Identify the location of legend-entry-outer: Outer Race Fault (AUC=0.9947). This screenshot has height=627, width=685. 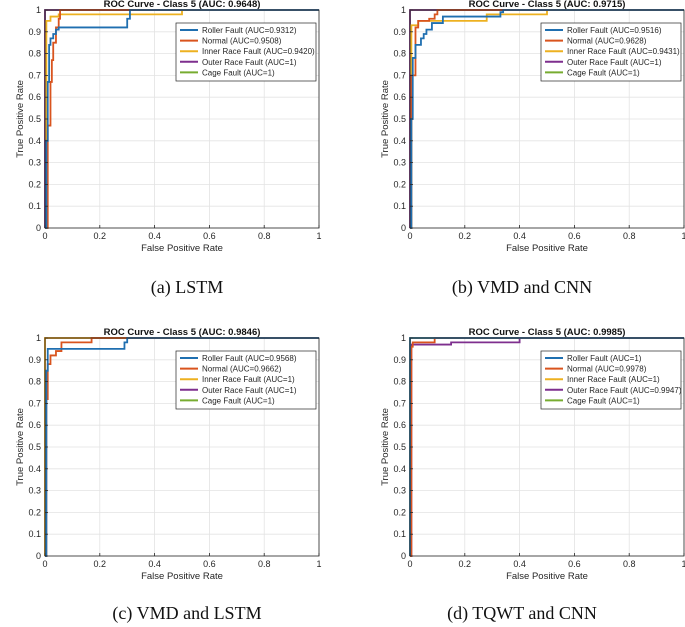
(624, 390).